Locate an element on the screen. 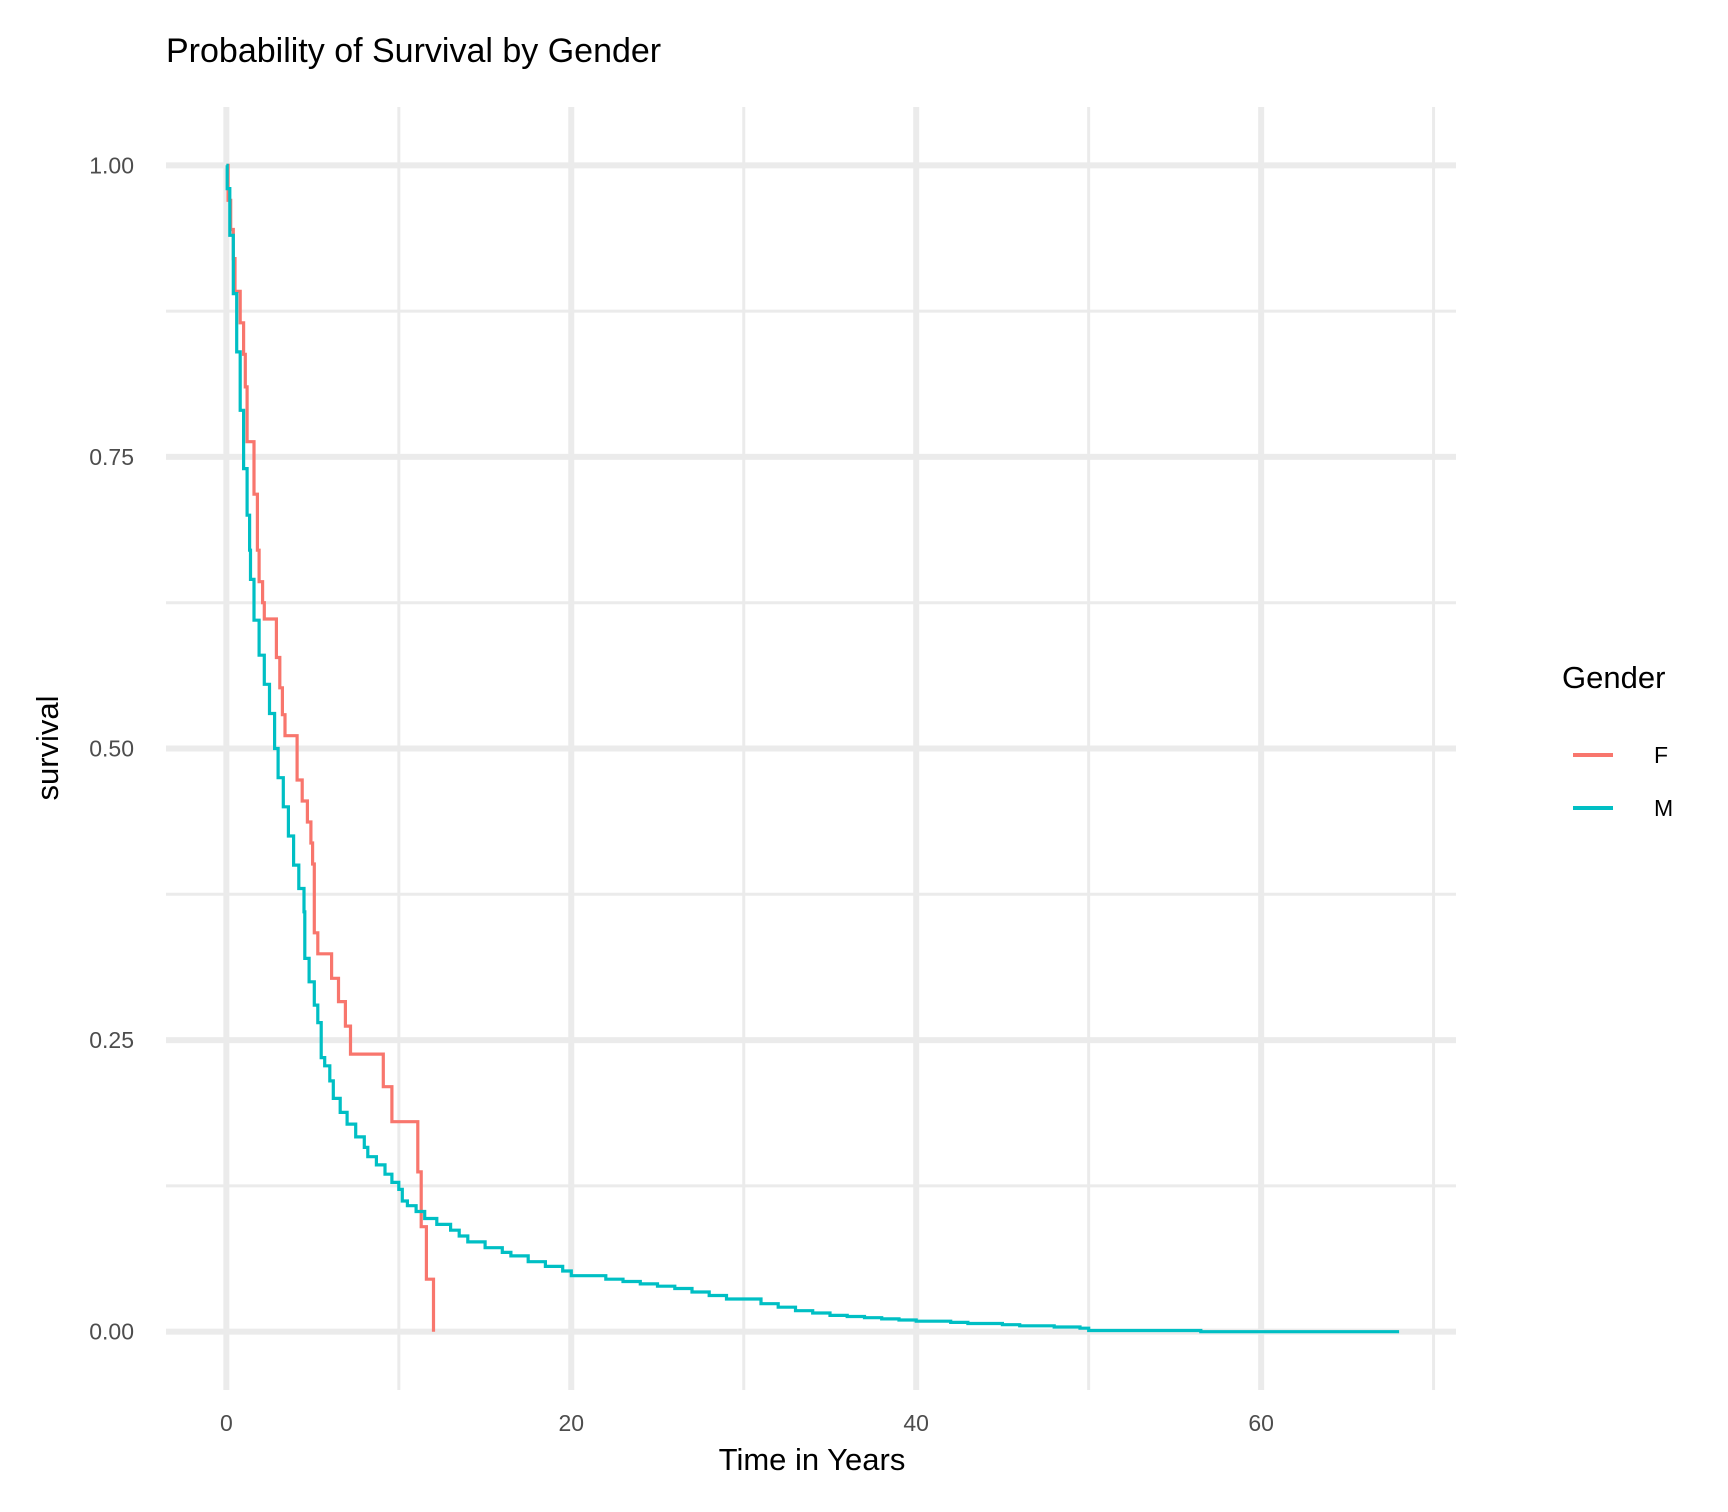 Image resolution: width=1728 pixels, height=1512 pixels. legend-title: Gender is located at coordinates (1613, 677).